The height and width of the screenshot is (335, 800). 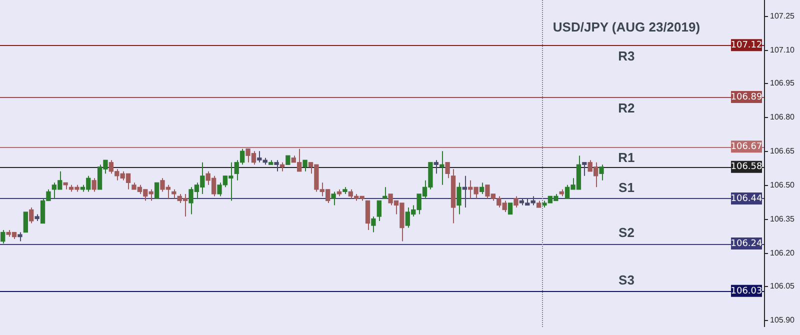 What do you see at coordinates (746, 243) in the screenshot?
I see `ref-line-label: 106.24` at bounding box center [746, 243].